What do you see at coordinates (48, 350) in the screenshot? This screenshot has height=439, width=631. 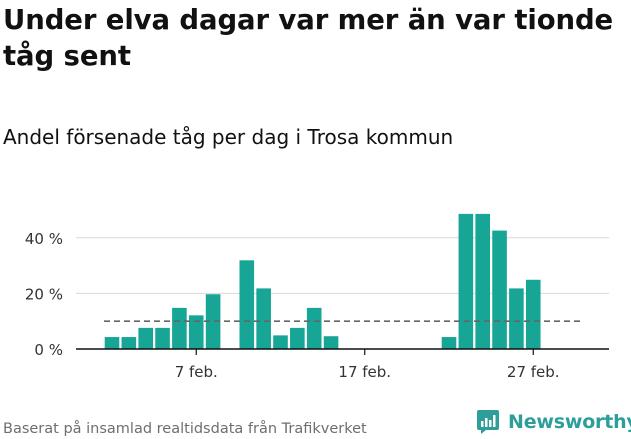 I see `y-tick-label: 0 %` at bounding box center [48, 350].